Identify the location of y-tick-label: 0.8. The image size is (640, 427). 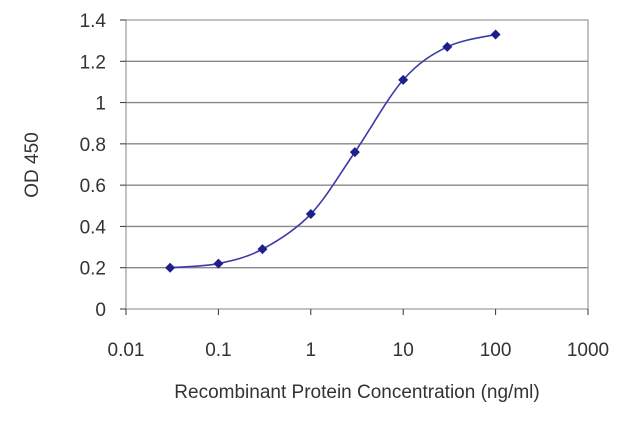
(93, 145).